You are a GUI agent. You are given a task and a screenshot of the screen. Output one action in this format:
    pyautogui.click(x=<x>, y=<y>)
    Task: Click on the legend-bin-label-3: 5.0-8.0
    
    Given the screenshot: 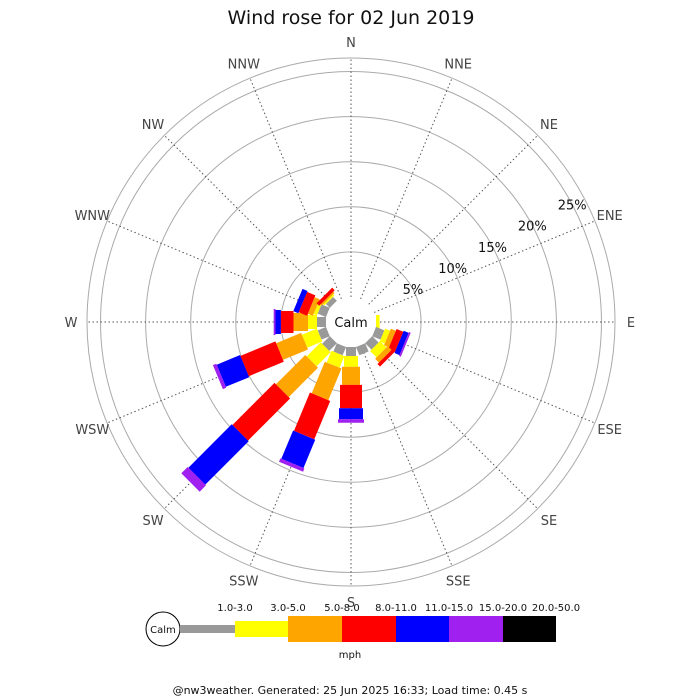 What is the action you would take?
    pyautogui.click(x=341, y=608)
    